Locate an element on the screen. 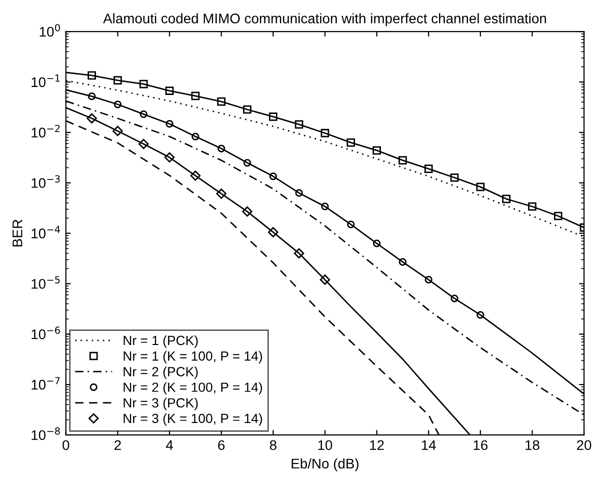  x-tick-label: 14 is located at coordinates (429, 445).